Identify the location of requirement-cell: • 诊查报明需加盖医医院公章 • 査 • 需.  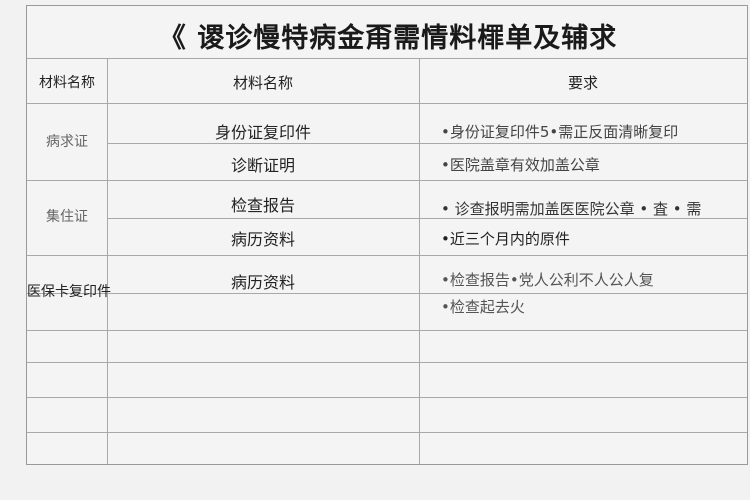
(571, 209).